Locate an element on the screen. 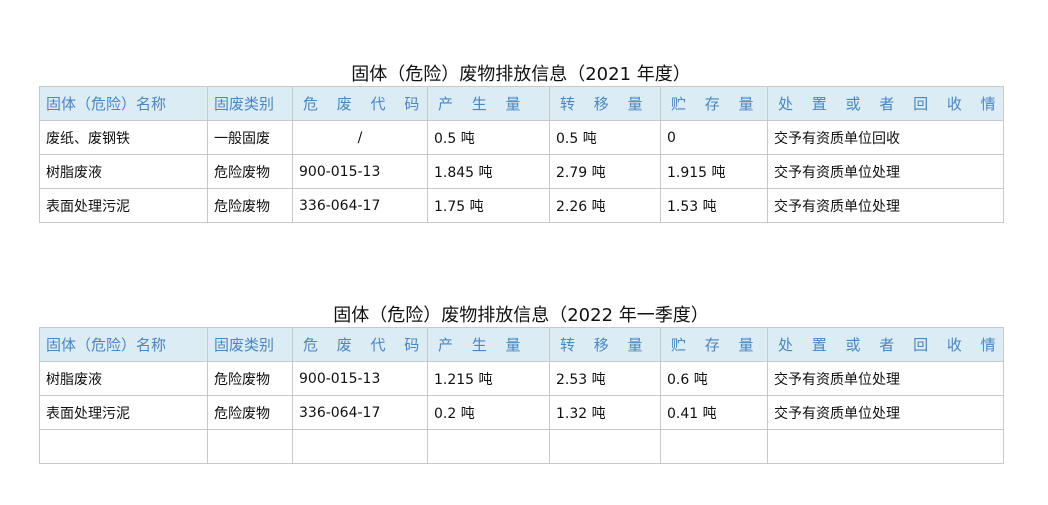 The width and height of the screenshot is (1048, 505). cell-stored: 1.53 吨 is located at coordinates (714, 205).